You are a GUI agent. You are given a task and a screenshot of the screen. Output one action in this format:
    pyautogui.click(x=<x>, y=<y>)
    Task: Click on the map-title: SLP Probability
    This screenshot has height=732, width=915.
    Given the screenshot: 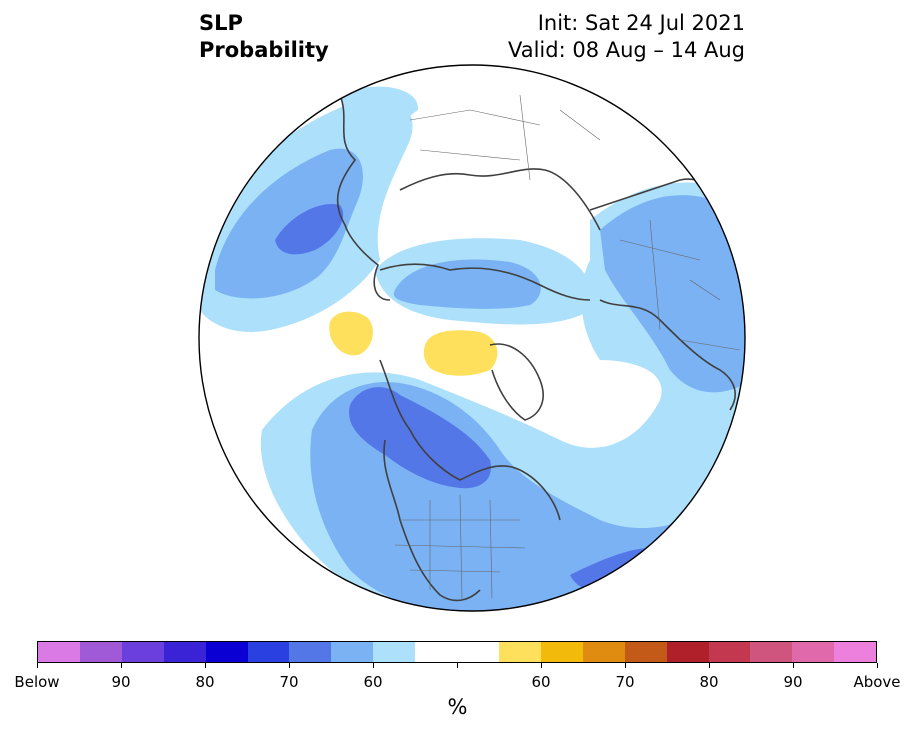 What is the action you would take?
    pyautogui.click(x=264, y=37)
    